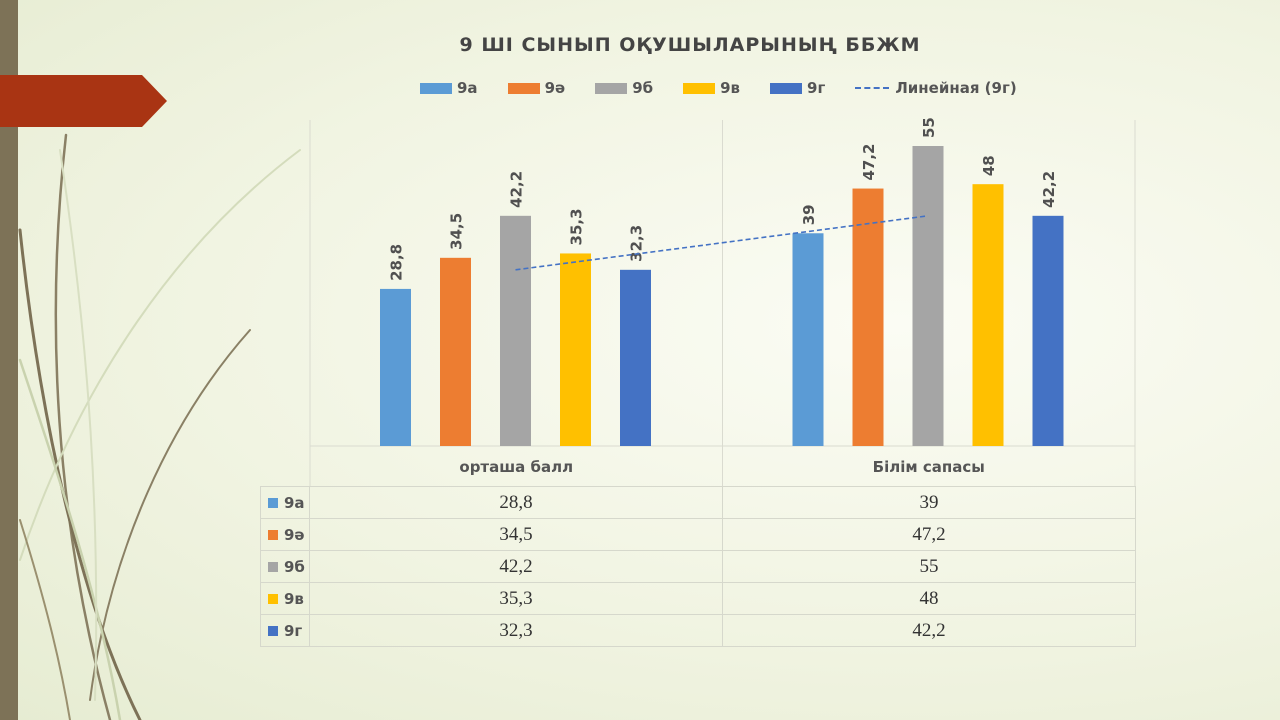  I want to click on legend-item-1: 9а, so click(449, 88).